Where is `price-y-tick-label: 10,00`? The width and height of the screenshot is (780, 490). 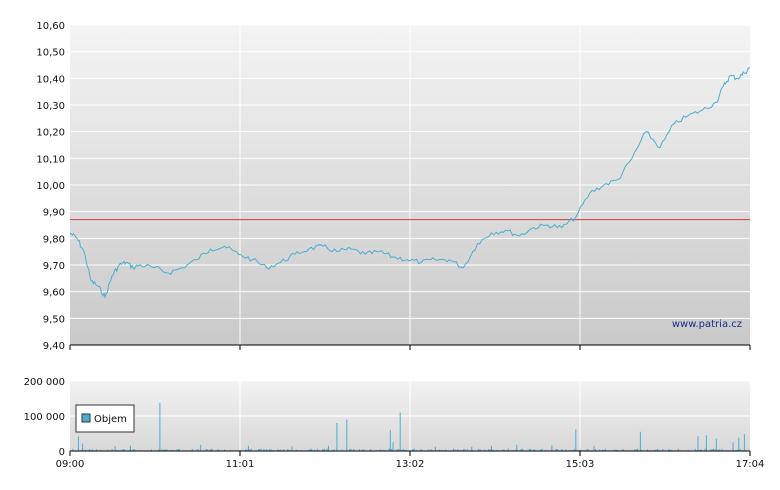 price-y-tick-label: 10,00 is located at coordinates (50, 186).